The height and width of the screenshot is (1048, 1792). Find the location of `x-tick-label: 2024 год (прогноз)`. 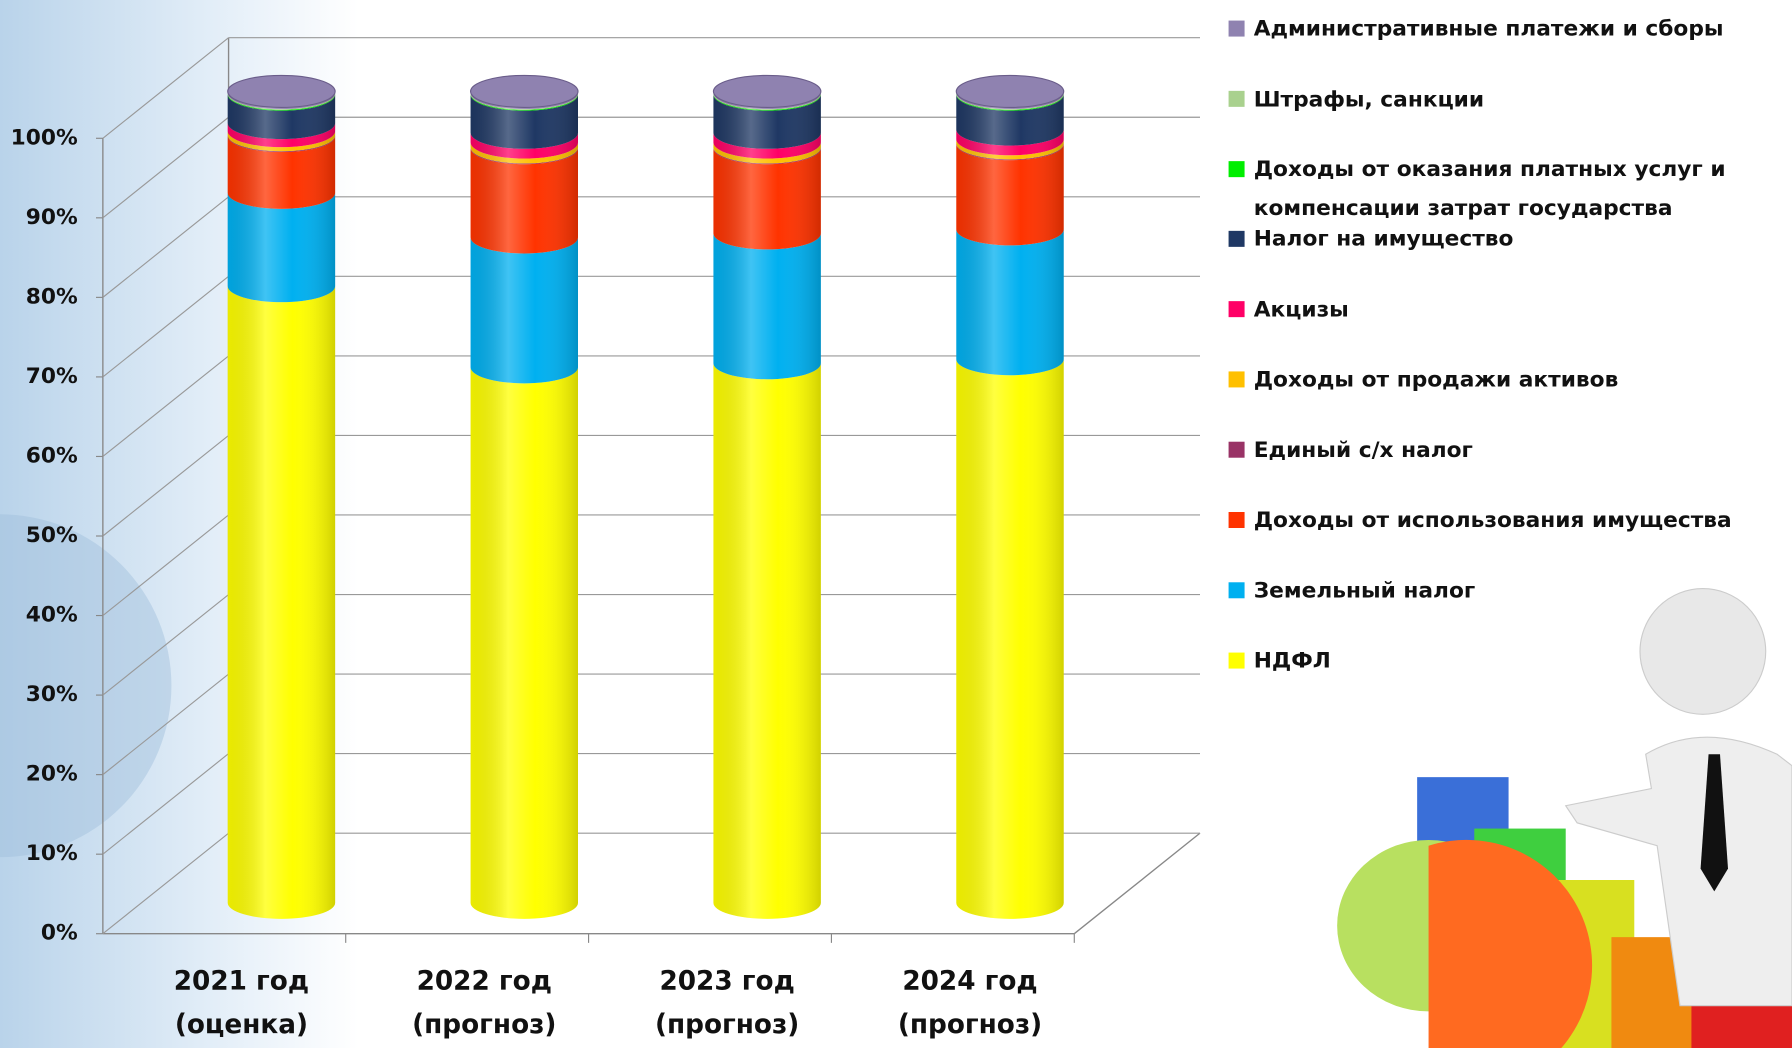

x-tick-label: 2024 год (прогноз) is located at coordinates (970, 1003).